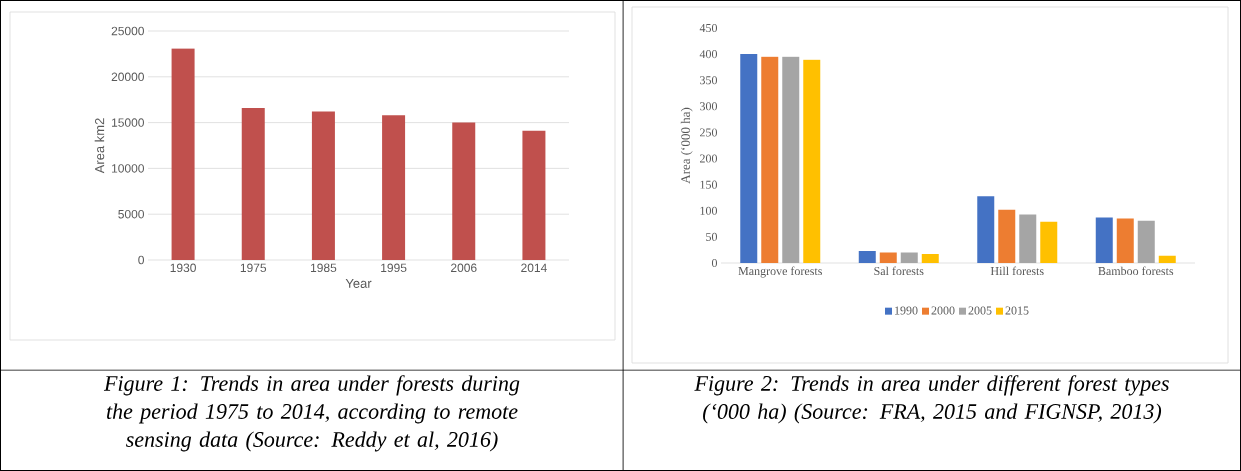 The height and width of the screenshot is (471, 1241). I want to click on y-tick-label: 5000, so click(131, 214).